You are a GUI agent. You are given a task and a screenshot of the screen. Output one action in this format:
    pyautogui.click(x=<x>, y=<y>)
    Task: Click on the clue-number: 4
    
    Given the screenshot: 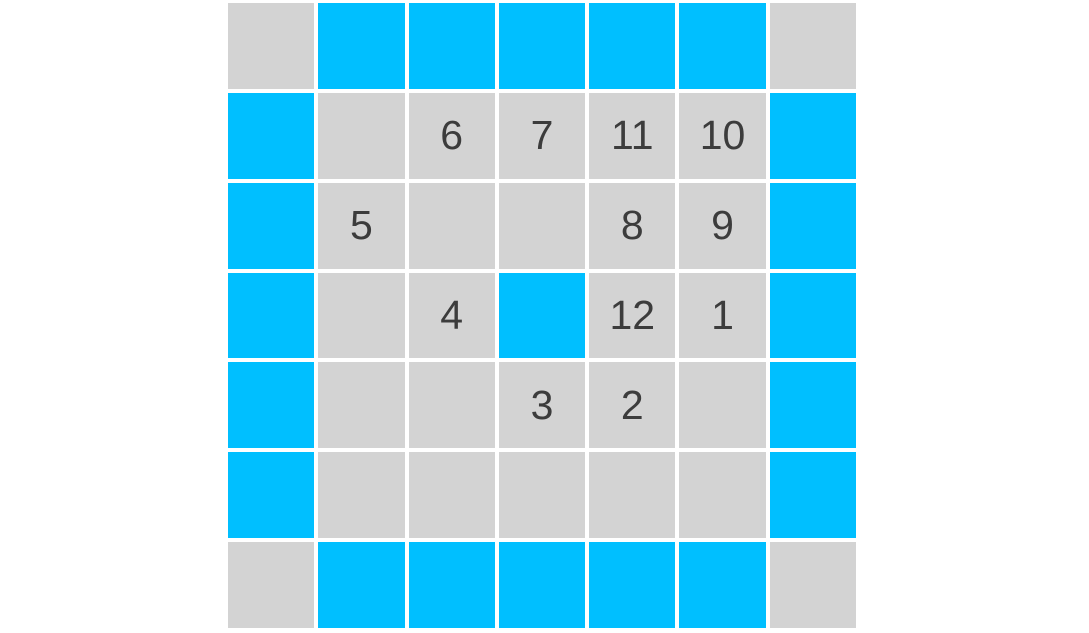 What is the action you would take?
    pyautogui.click(x=452, y=314)
    